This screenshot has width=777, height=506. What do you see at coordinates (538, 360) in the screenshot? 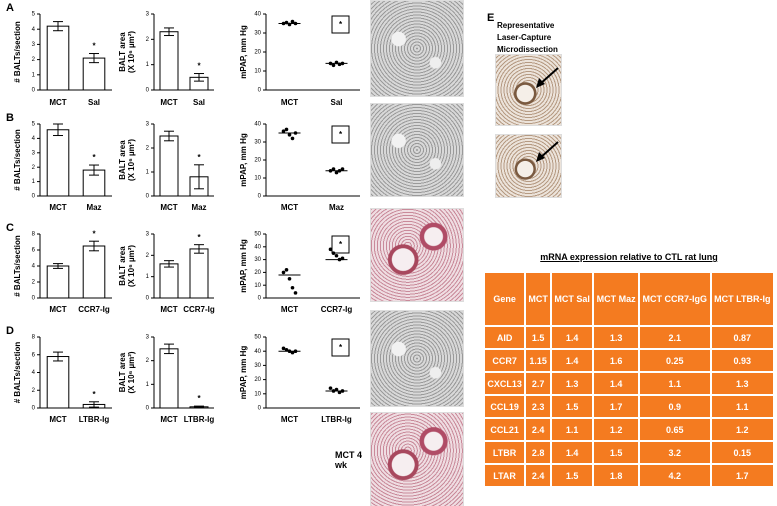
I see `table-cell: 1.15` at bounding box center [538, 360].